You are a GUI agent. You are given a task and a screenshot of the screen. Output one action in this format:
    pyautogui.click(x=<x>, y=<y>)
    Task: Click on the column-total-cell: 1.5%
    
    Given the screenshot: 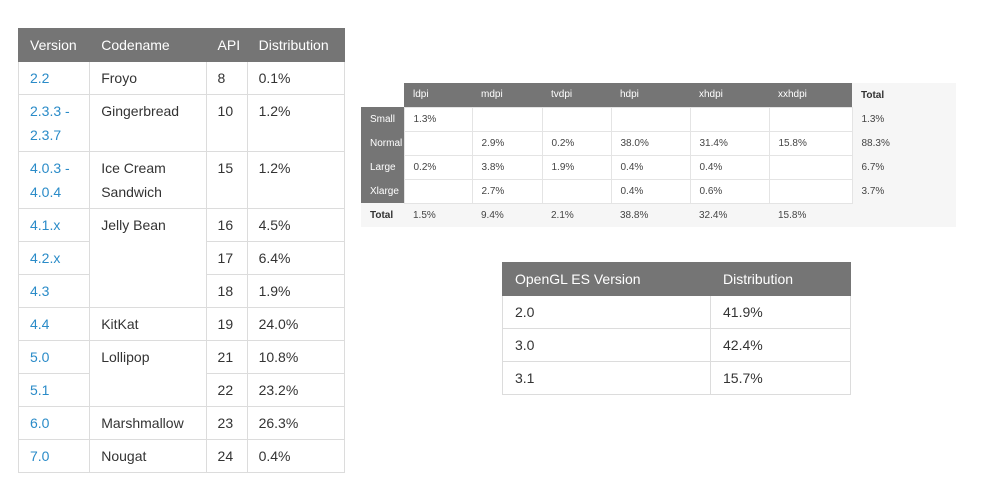 What is the action you would take?
    pyautogui.click(x=438, y=215)
    